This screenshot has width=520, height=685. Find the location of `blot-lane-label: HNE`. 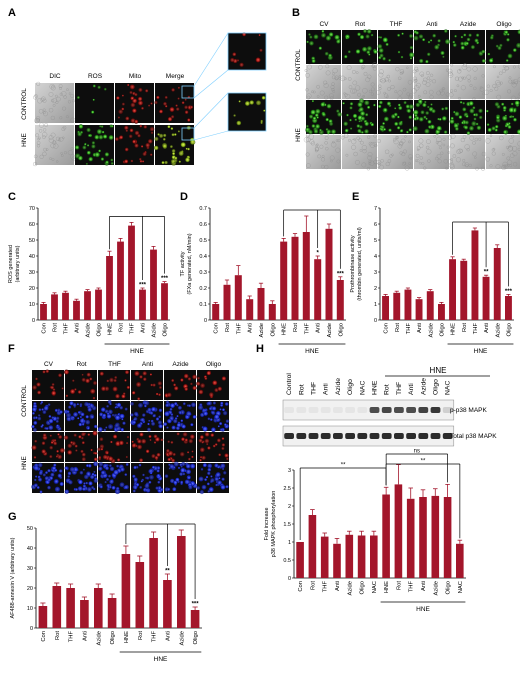

blot-lane-label: HNE is located at coordinates (375, 387).